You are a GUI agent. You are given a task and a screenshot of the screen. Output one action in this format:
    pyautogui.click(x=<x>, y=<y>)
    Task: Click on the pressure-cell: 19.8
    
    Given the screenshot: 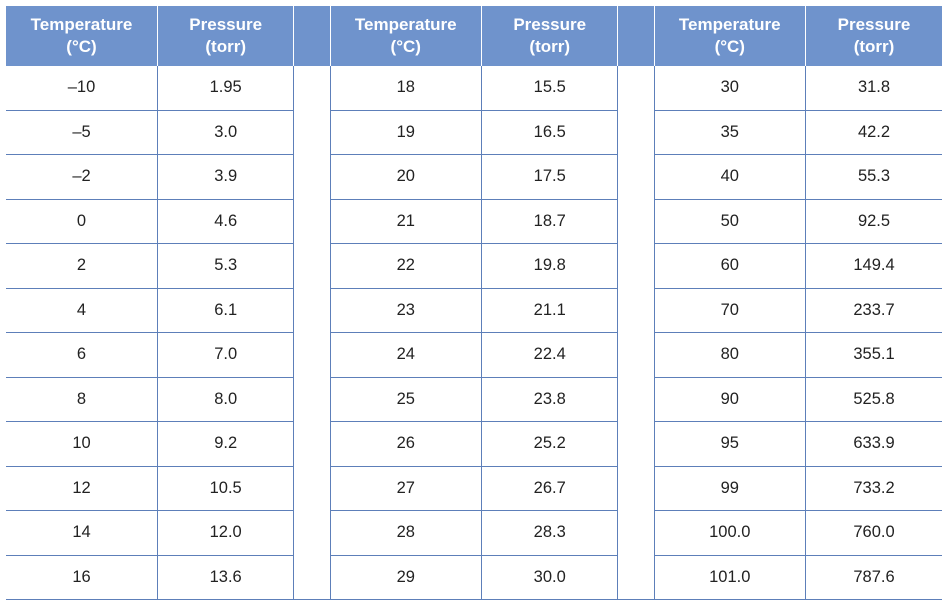 What is the action you would take?
    pyautogui.click(x=550, y=266)
    